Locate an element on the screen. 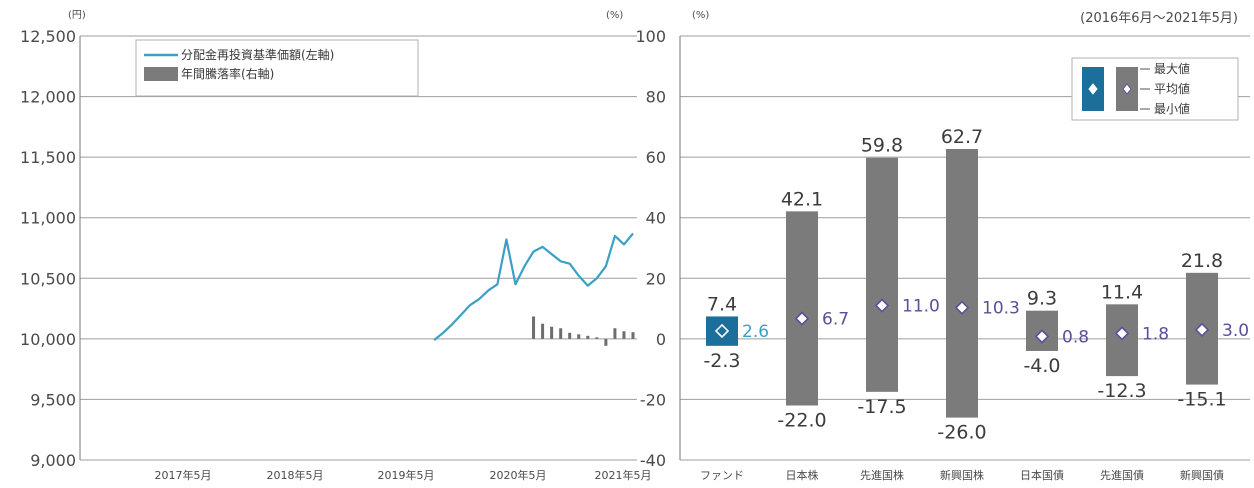 This screenshot has width=1254, height=488. category-label: 日本株 is located at coordinates (802, 475).